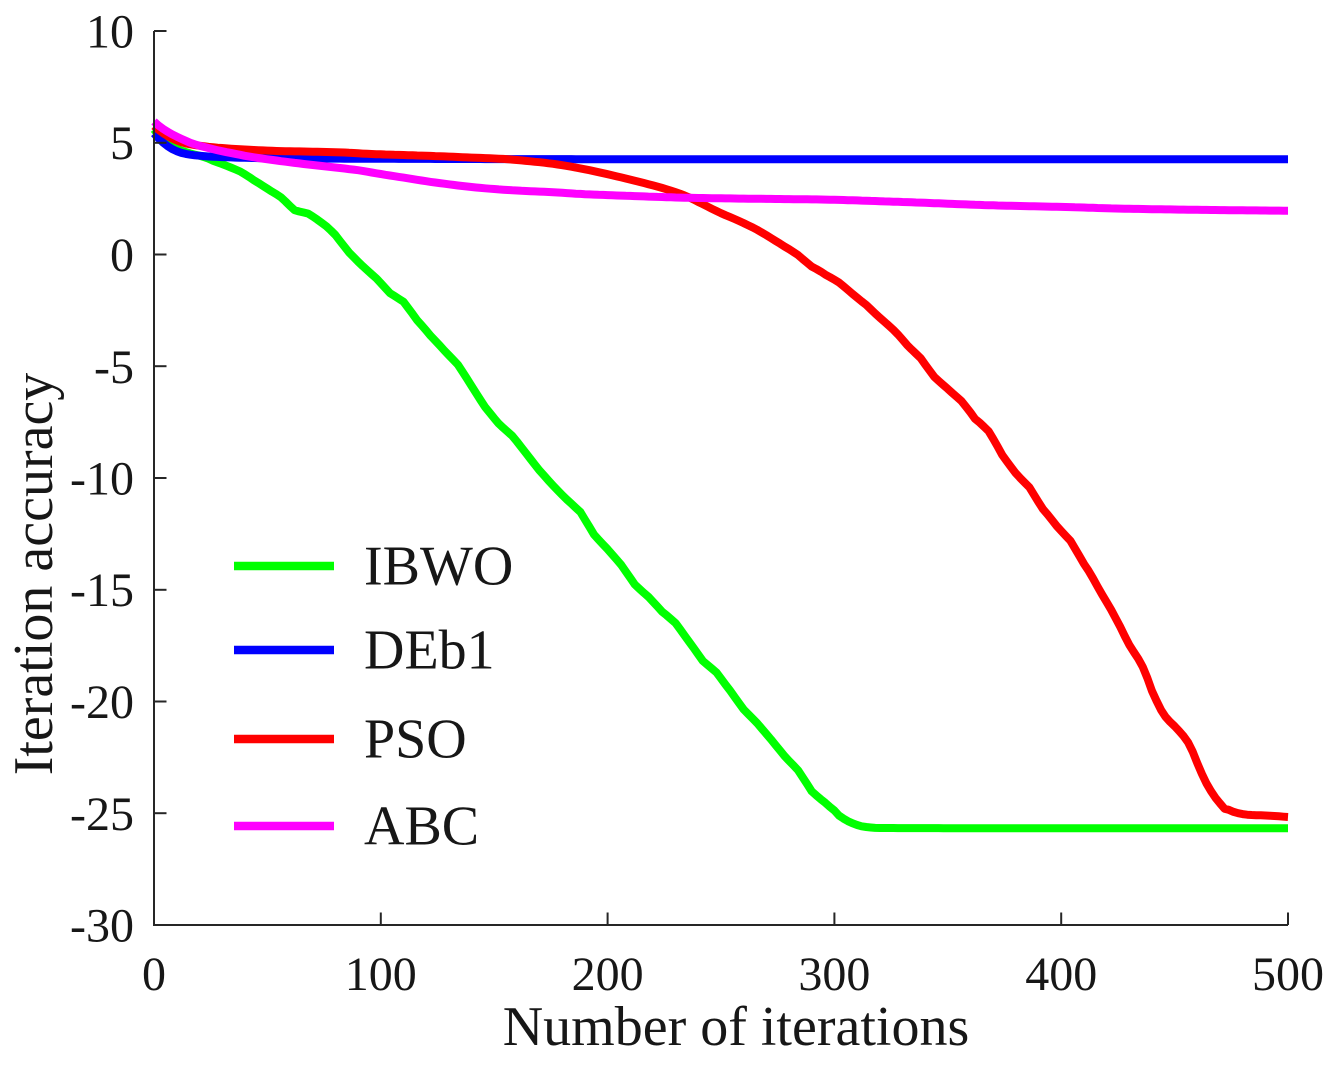 Image resolution: width=1338 pixels, height=1074 pixels. Describe the element at coordinates (122, 143) in the screenshot. I see `svg-text: 5` at that location.